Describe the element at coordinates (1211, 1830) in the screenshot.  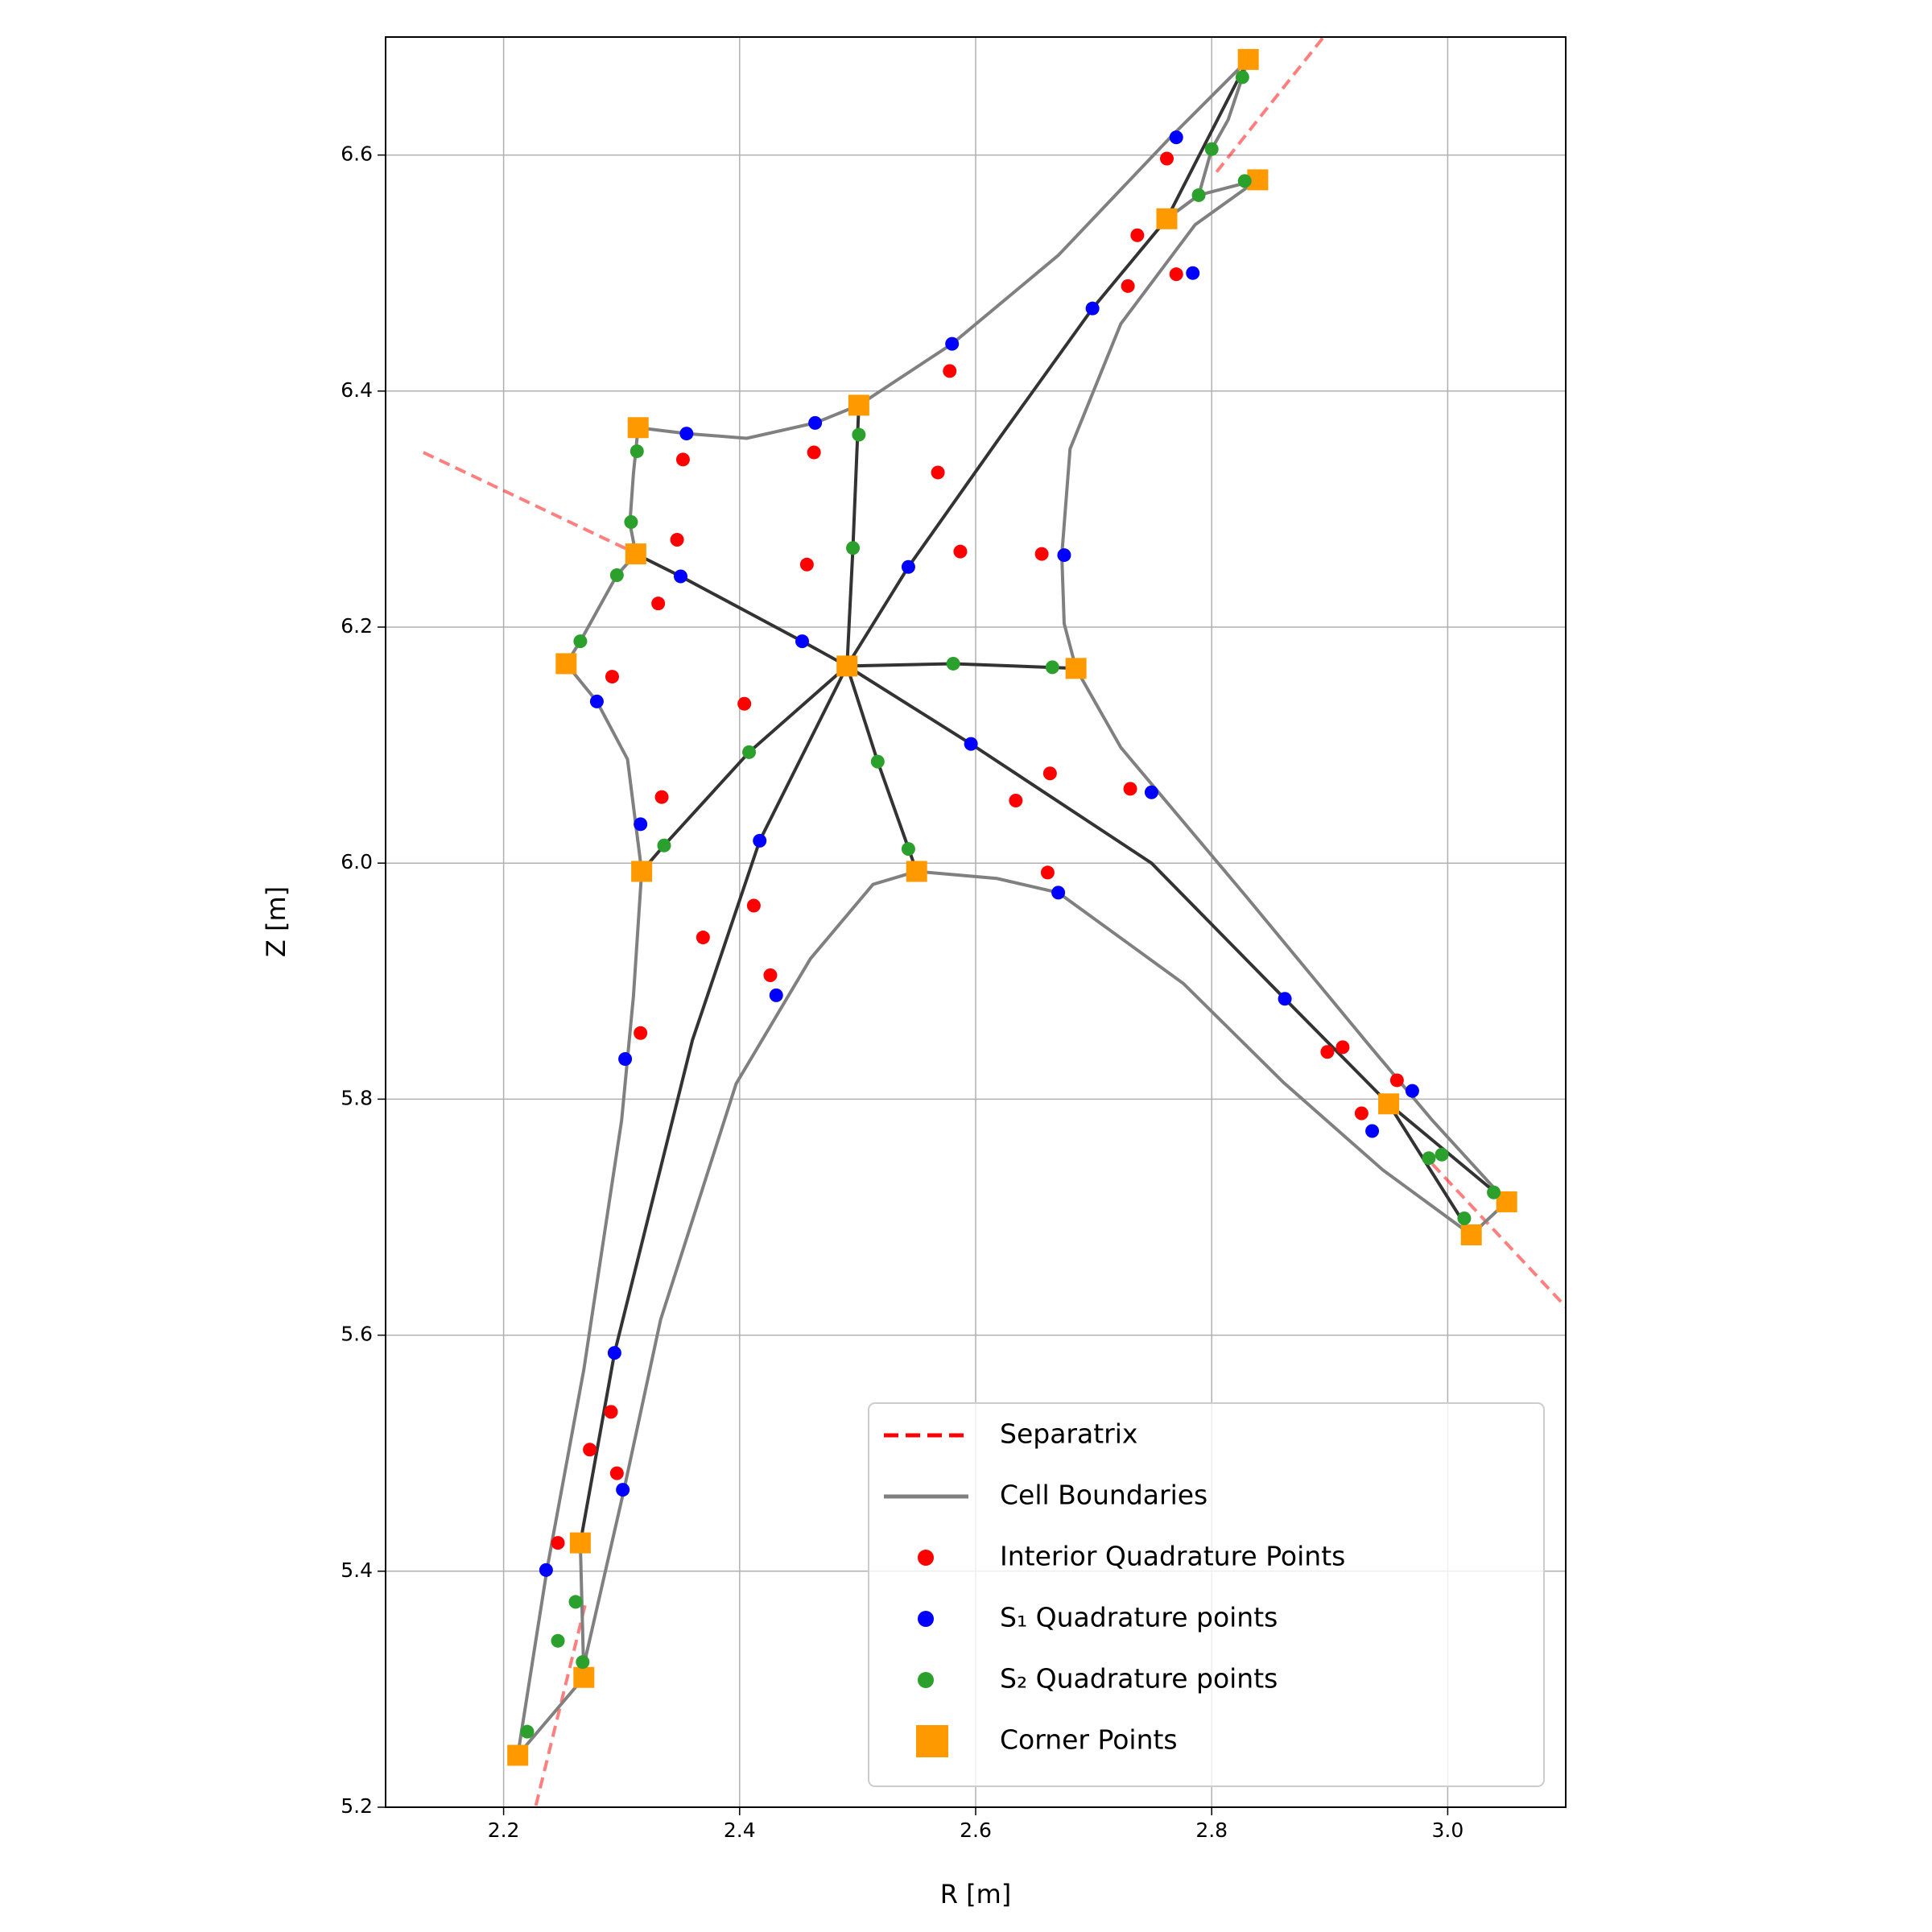
I see `x-tick-label: 2.8` at that location.